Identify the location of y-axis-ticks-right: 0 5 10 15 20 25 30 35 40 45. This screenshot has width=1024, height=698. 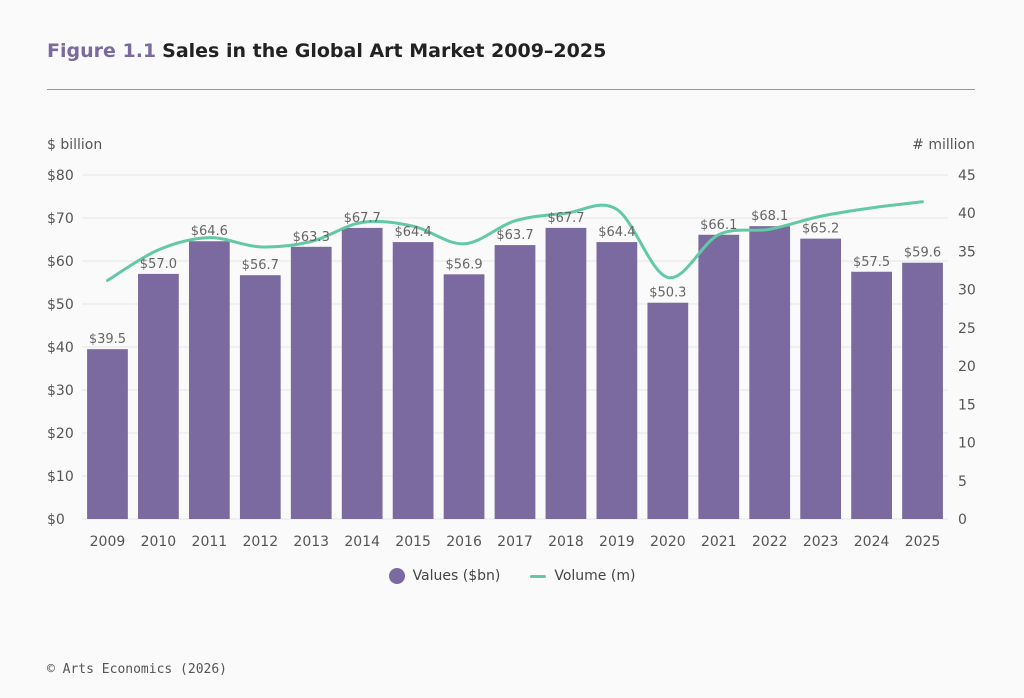
(967, 348).